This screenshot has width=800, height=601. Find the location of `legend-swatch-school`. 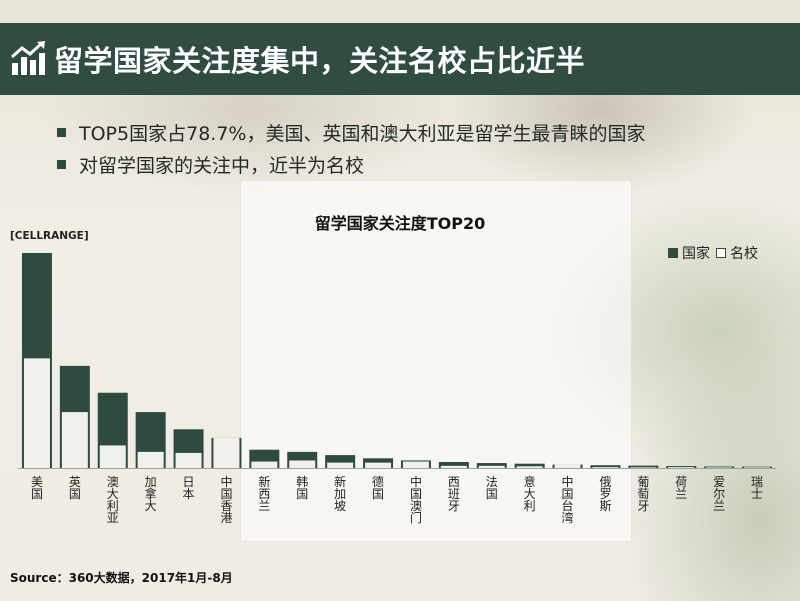

legend-swatch-school is located at coordinates (721, 253).